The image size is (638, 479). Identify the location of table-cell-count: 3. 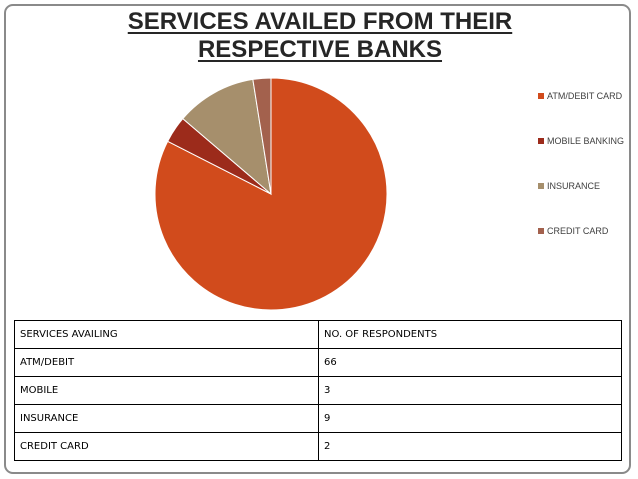
(470, 390).